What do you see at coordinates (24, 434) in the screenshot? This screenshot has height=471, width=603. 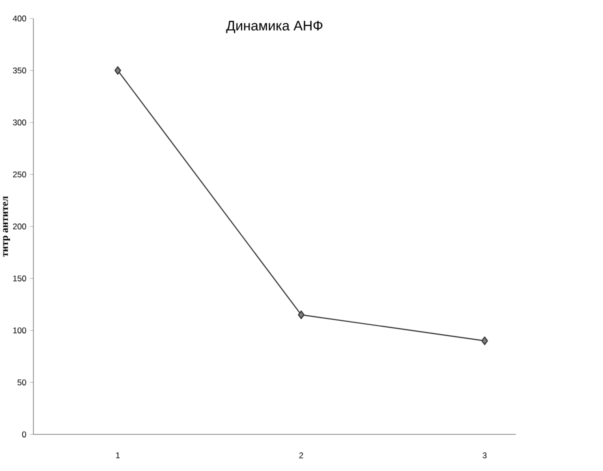 I see `y-tick-label: 0` at bounding box center [24, 434].